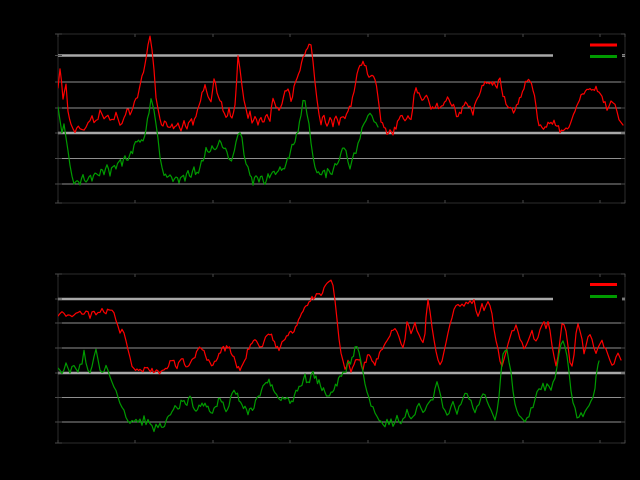 This screenshot has width=640, height=480. What do you see at coordinates (218, 142) in the screenshot?
I see `top-plot-series-green` at bounding box center [218, 142].